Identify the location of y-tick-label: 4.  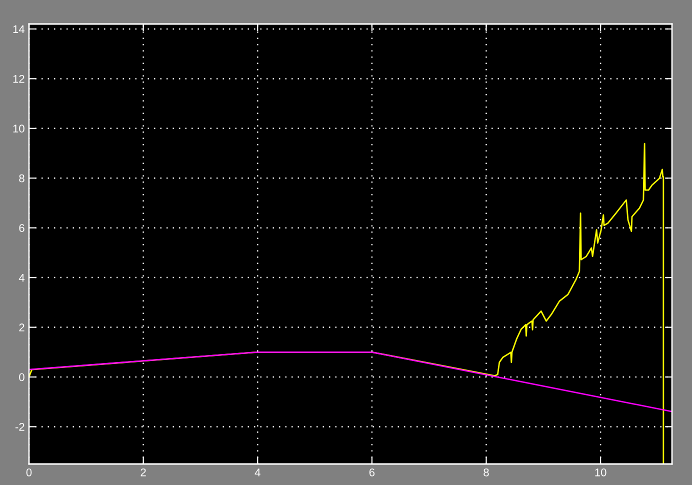
(21, 278).